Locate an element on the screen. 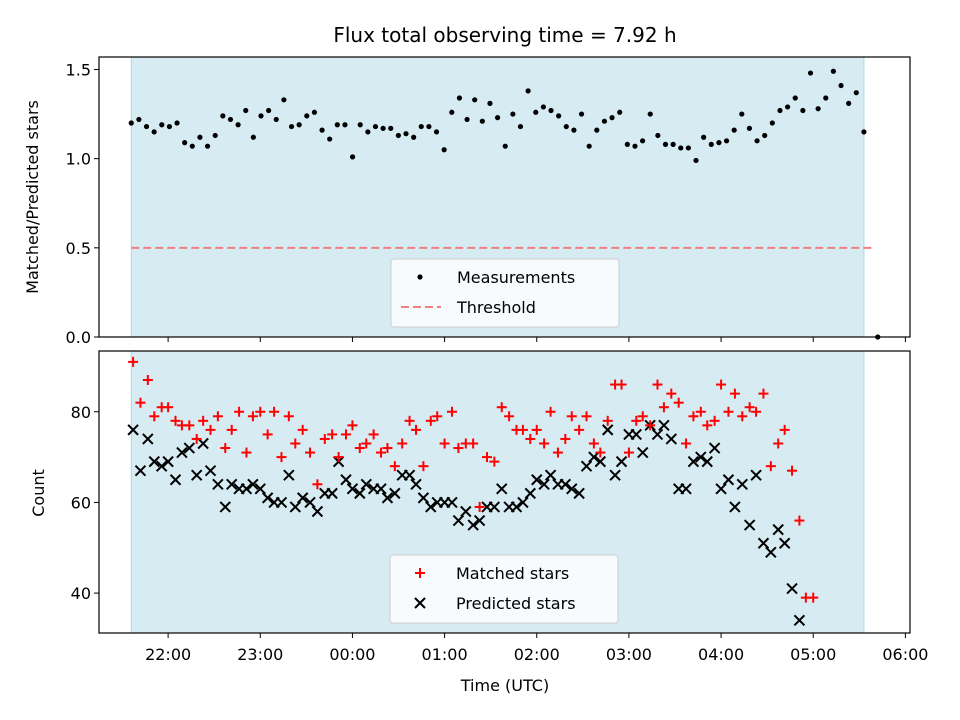 The height and width of the screenshot is (720, 960). x-axis-label: Time (UTC) is located at coordinates (504, 685).